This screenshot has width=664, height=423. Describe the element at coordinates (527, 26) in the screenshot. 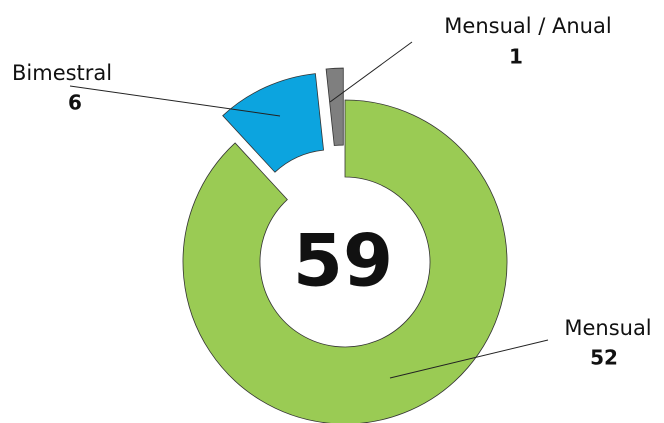

I see `slice-label: Mensual / Anual` at that location.